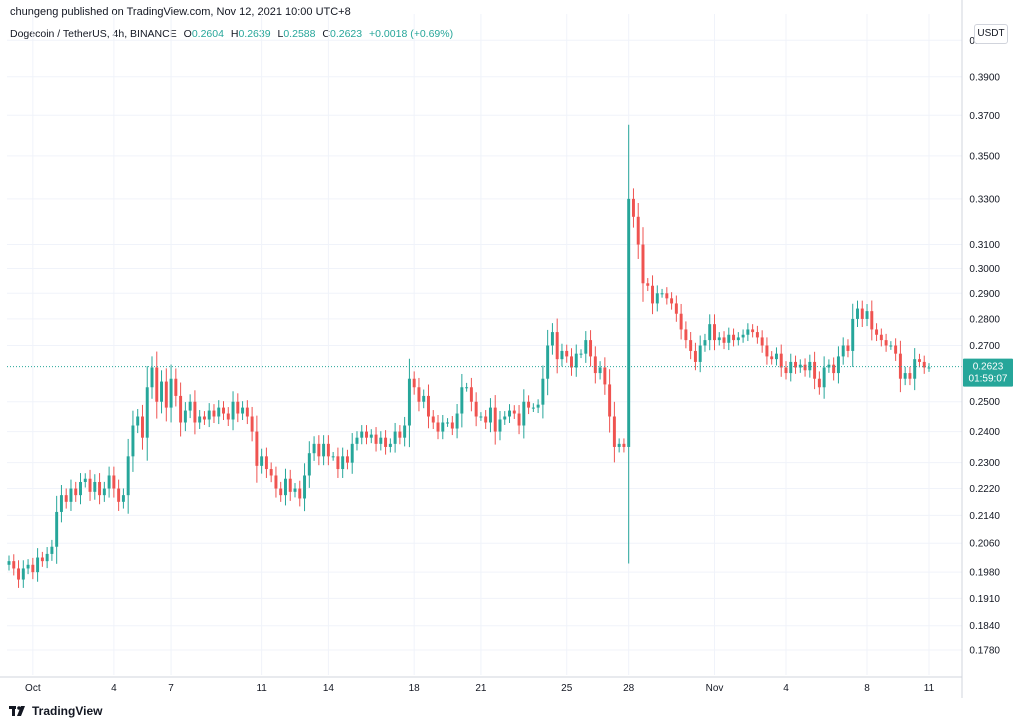 The image size is (1024, 725). What do you see at coordinates (55, 711) in the screenshot?
I see `tradingview-logo: TradingView` at bounding box center [55, 711].